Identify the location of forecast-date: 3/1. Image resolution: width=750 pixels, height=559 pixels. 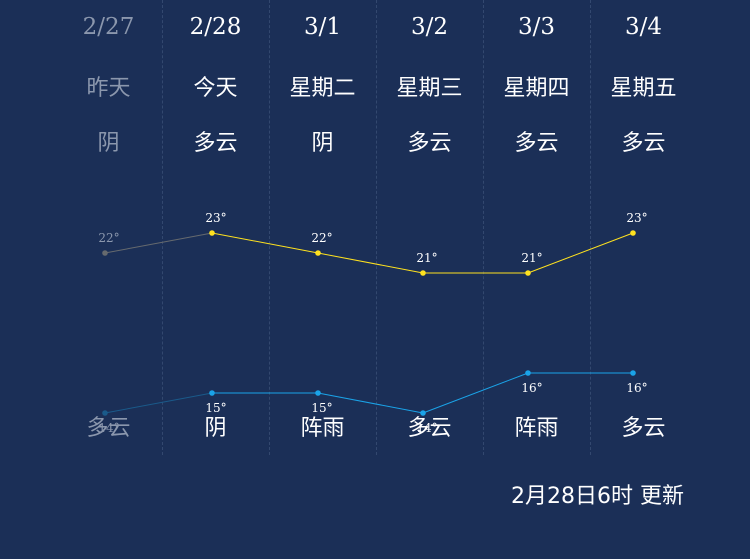
(322, 27).